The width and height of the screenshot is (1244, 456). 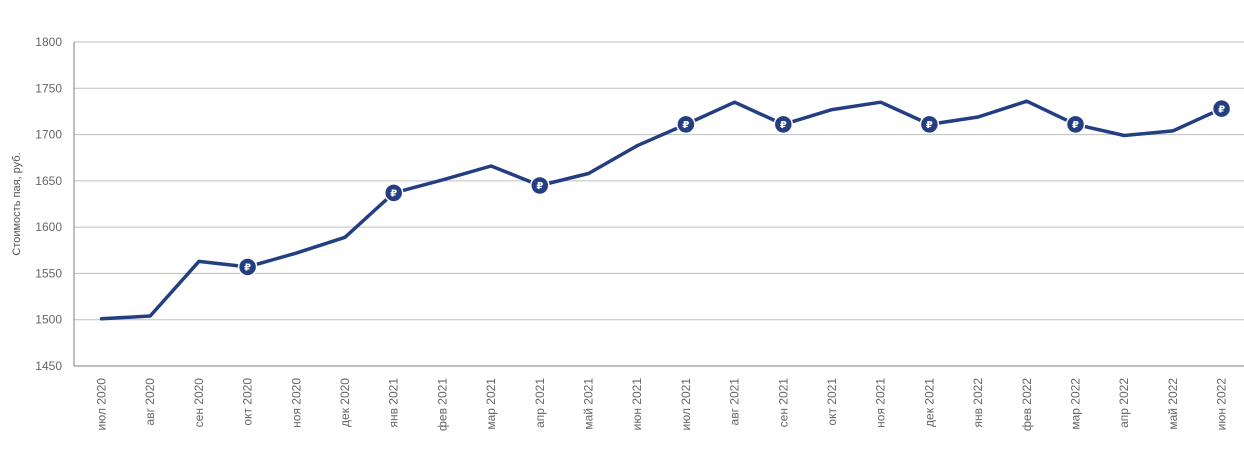 What do you see at coordinates (48, 227) in the screenshot?
I see `y-tick-label: 1600` at bounding box center [48, 227].